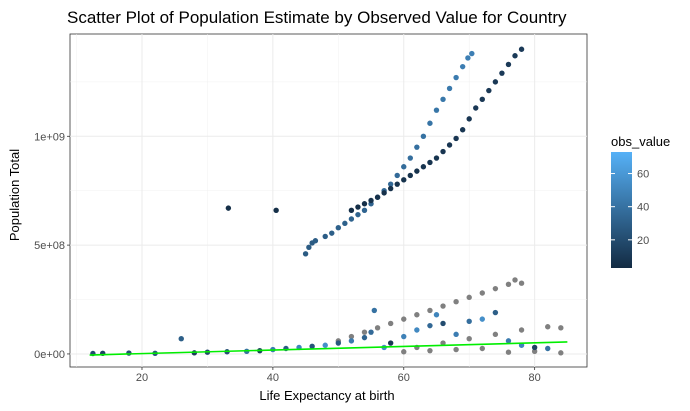  Describe the element at coordinates (326, 395) in the screenshot. I see `x-axis-title: Life Expectancy at birth` at that location.